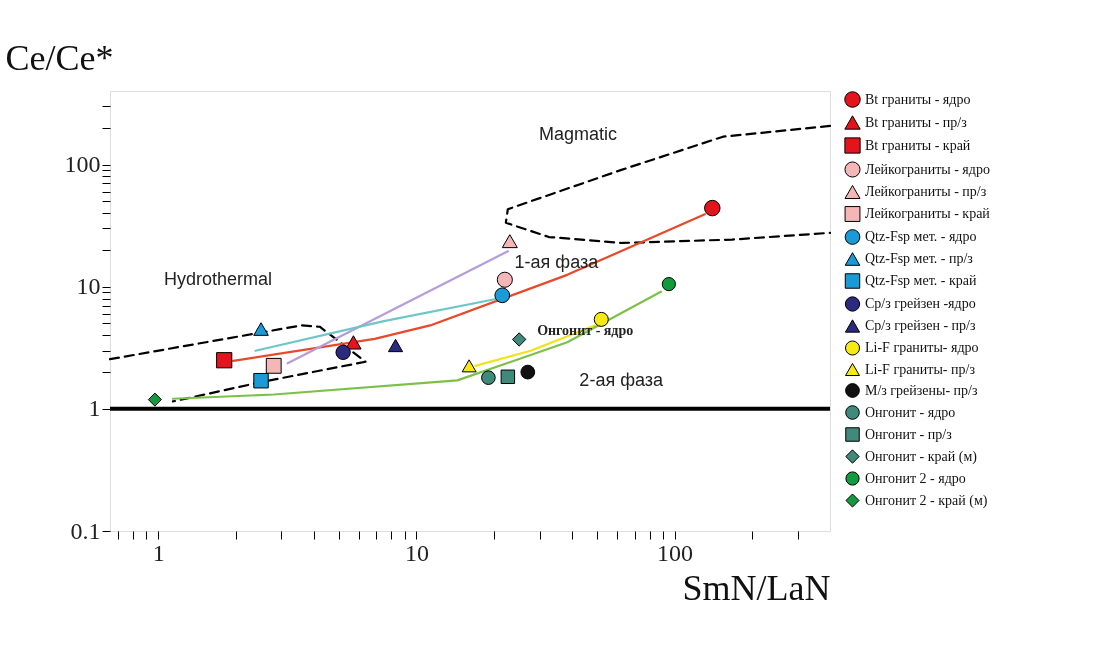  What do you see at coordinates (622, 380) in the screenshot?
I see `annotation: 2-ая фаза` at bounding box center [622, 380].